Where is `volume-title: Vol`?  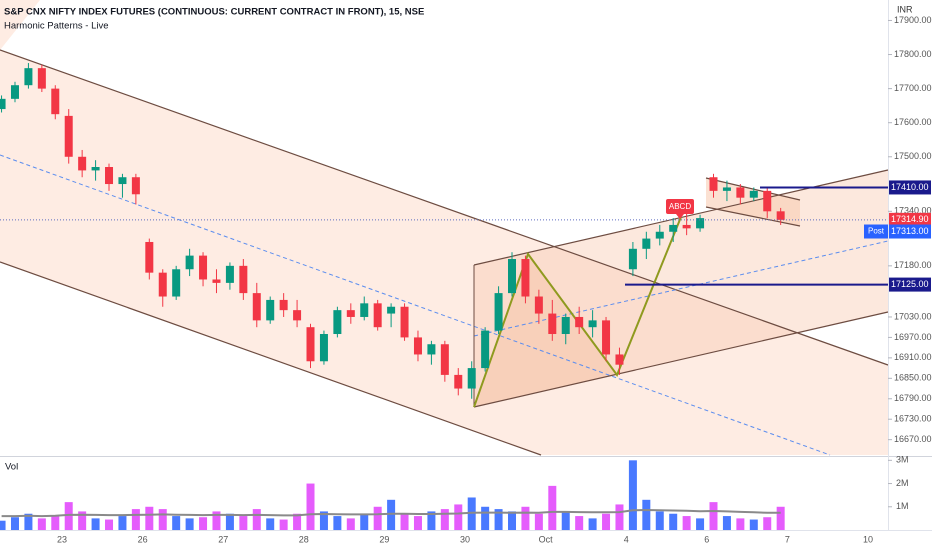
volume-title: Vol is located at coordinates (11, 467).